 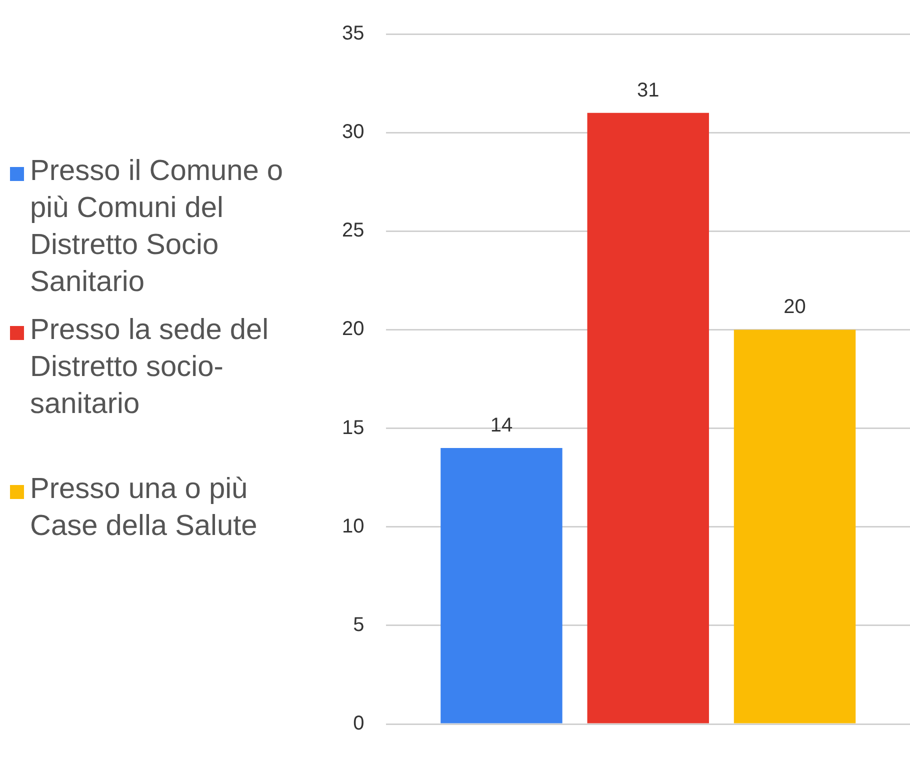 What do you see at coordinates (358, 723) in the screenshot?
I see `y-tick-label: 0` at bounding box center [358, 723].